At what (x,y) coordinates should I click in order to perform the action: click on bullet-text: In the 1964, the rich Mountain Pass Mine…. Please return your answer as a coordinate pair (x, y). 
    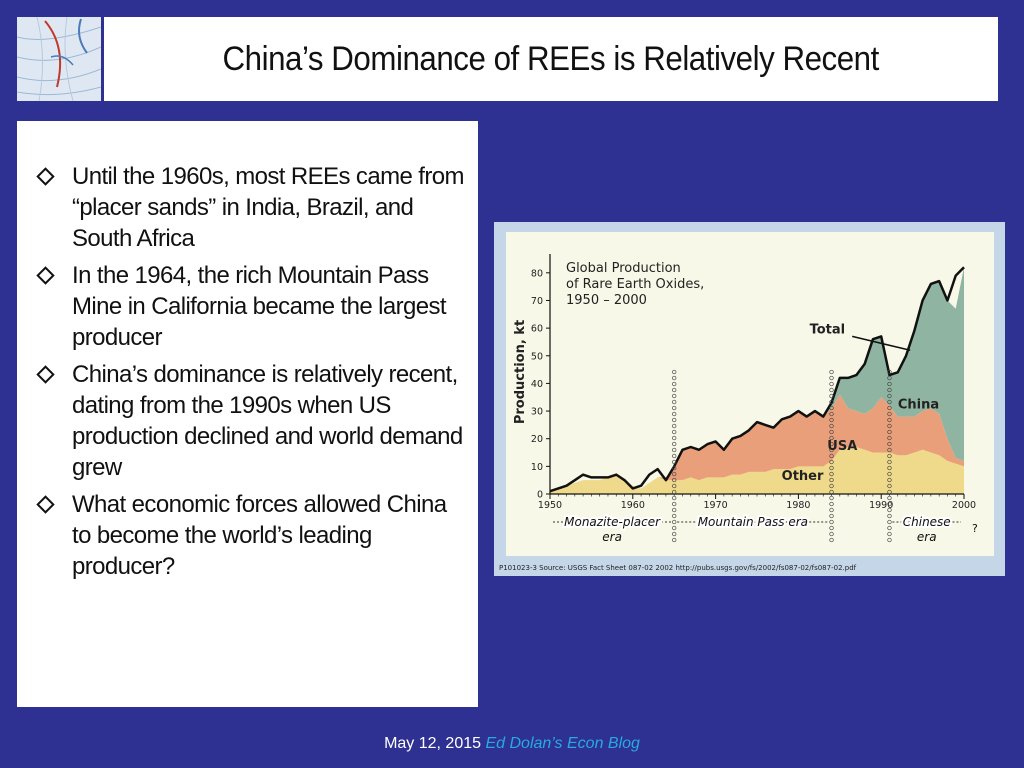
    Looking at the image, I should click on (259, 306).